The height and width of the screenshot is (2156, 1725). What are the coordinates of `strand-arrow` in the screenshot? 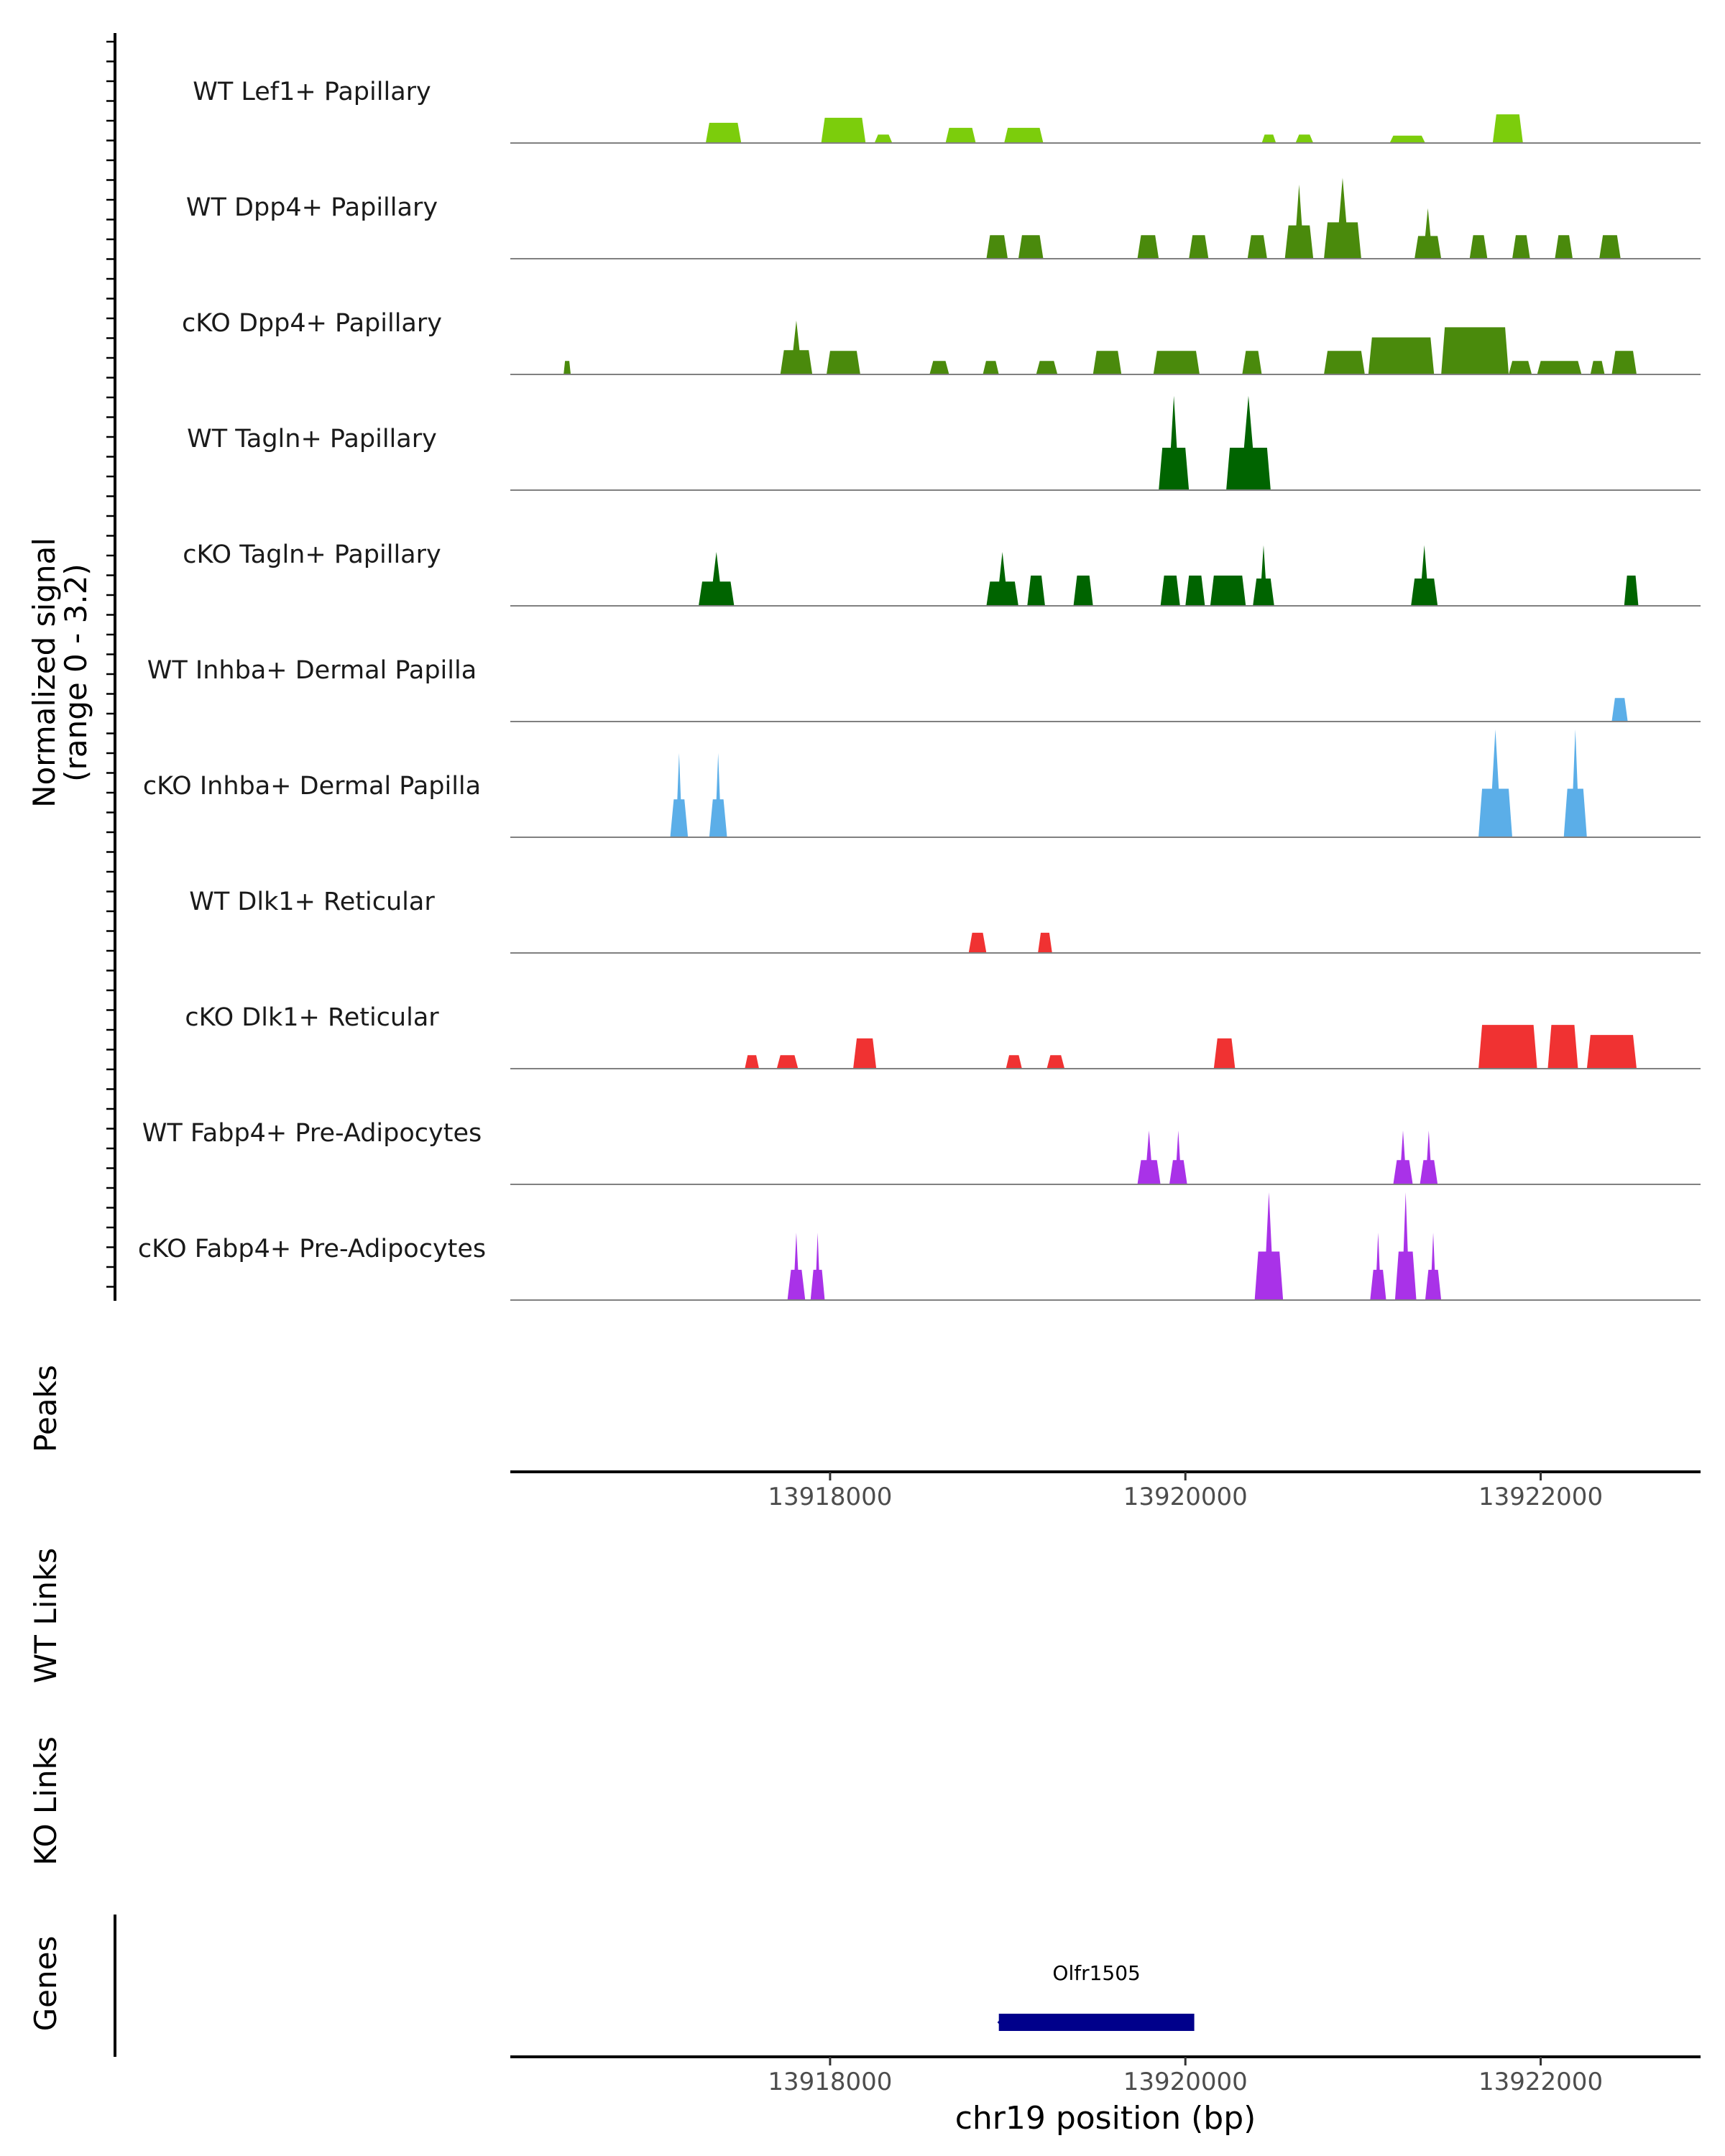 It's located at (1001, 2023).